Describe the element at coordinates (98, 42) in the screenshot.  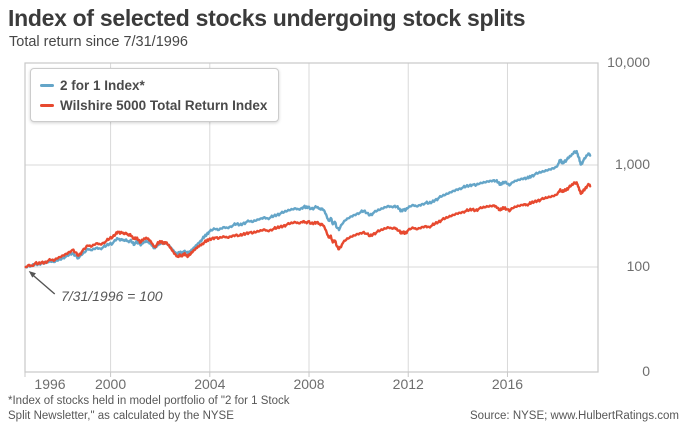
I see `chart-subtitle: Total return since 7/31/1996` at that location.